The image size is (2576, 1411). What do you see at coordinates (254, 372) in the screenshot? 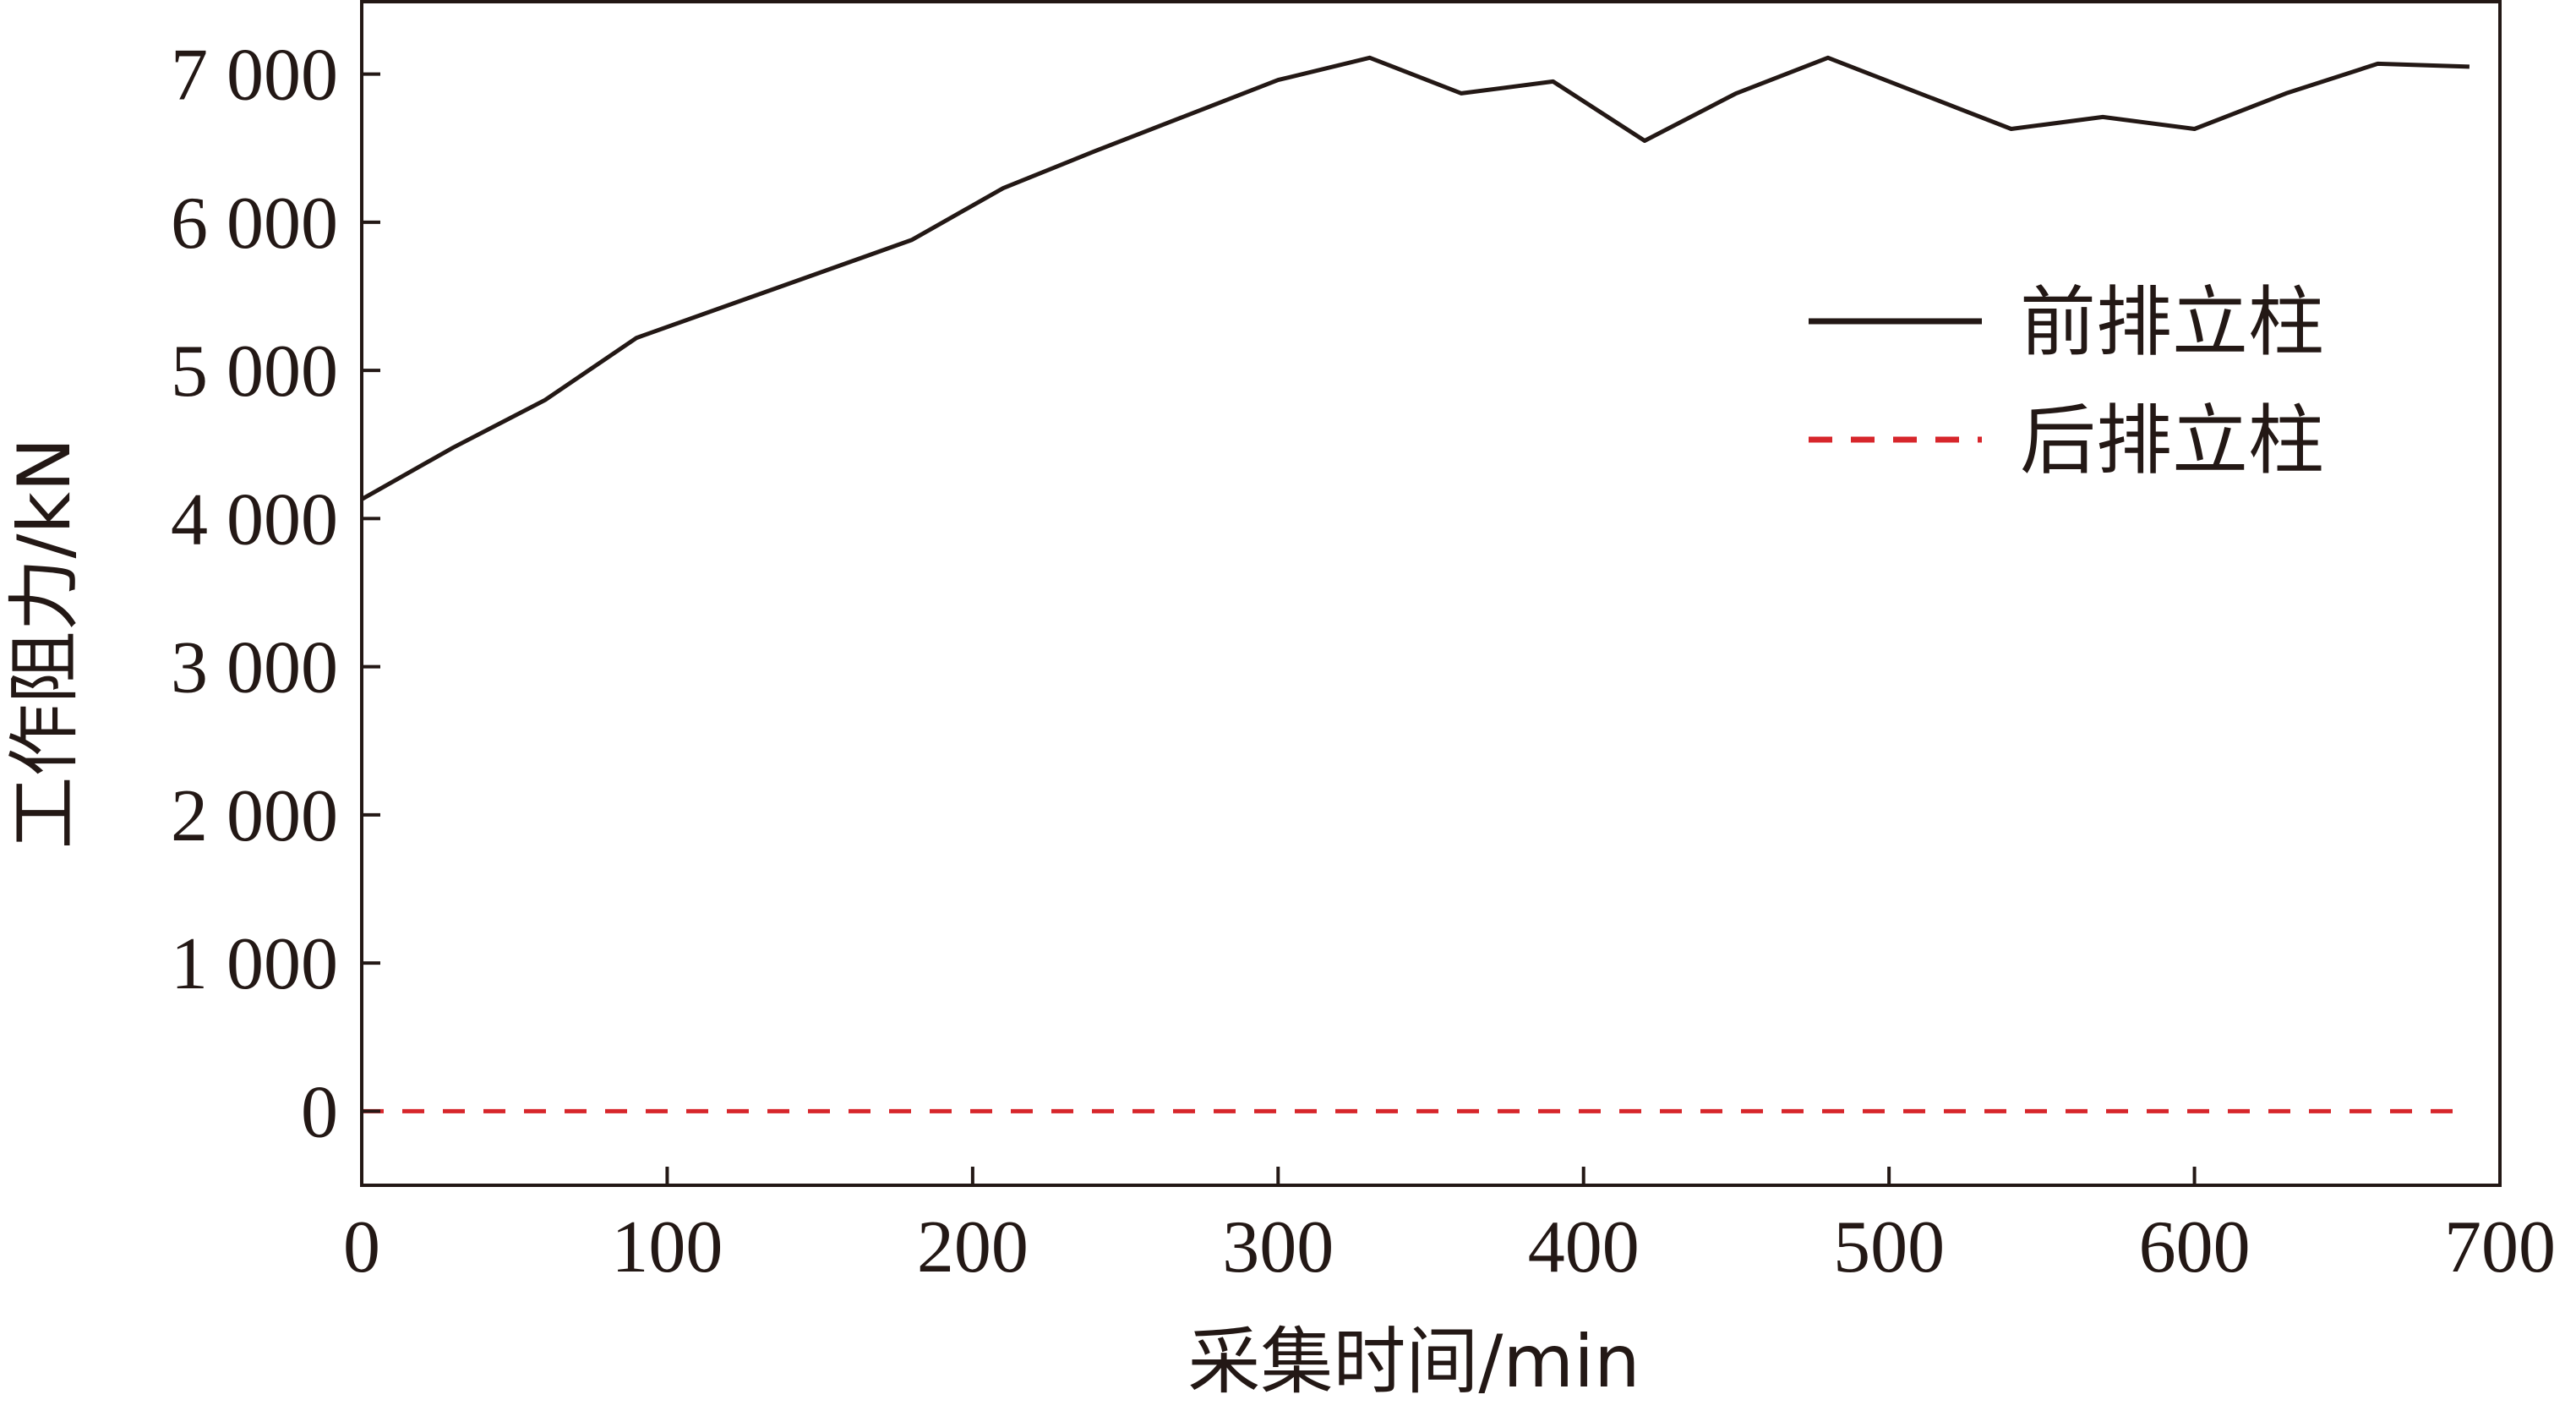
I see `y-tick-label: 5 000` at bounding box center [254, 372].